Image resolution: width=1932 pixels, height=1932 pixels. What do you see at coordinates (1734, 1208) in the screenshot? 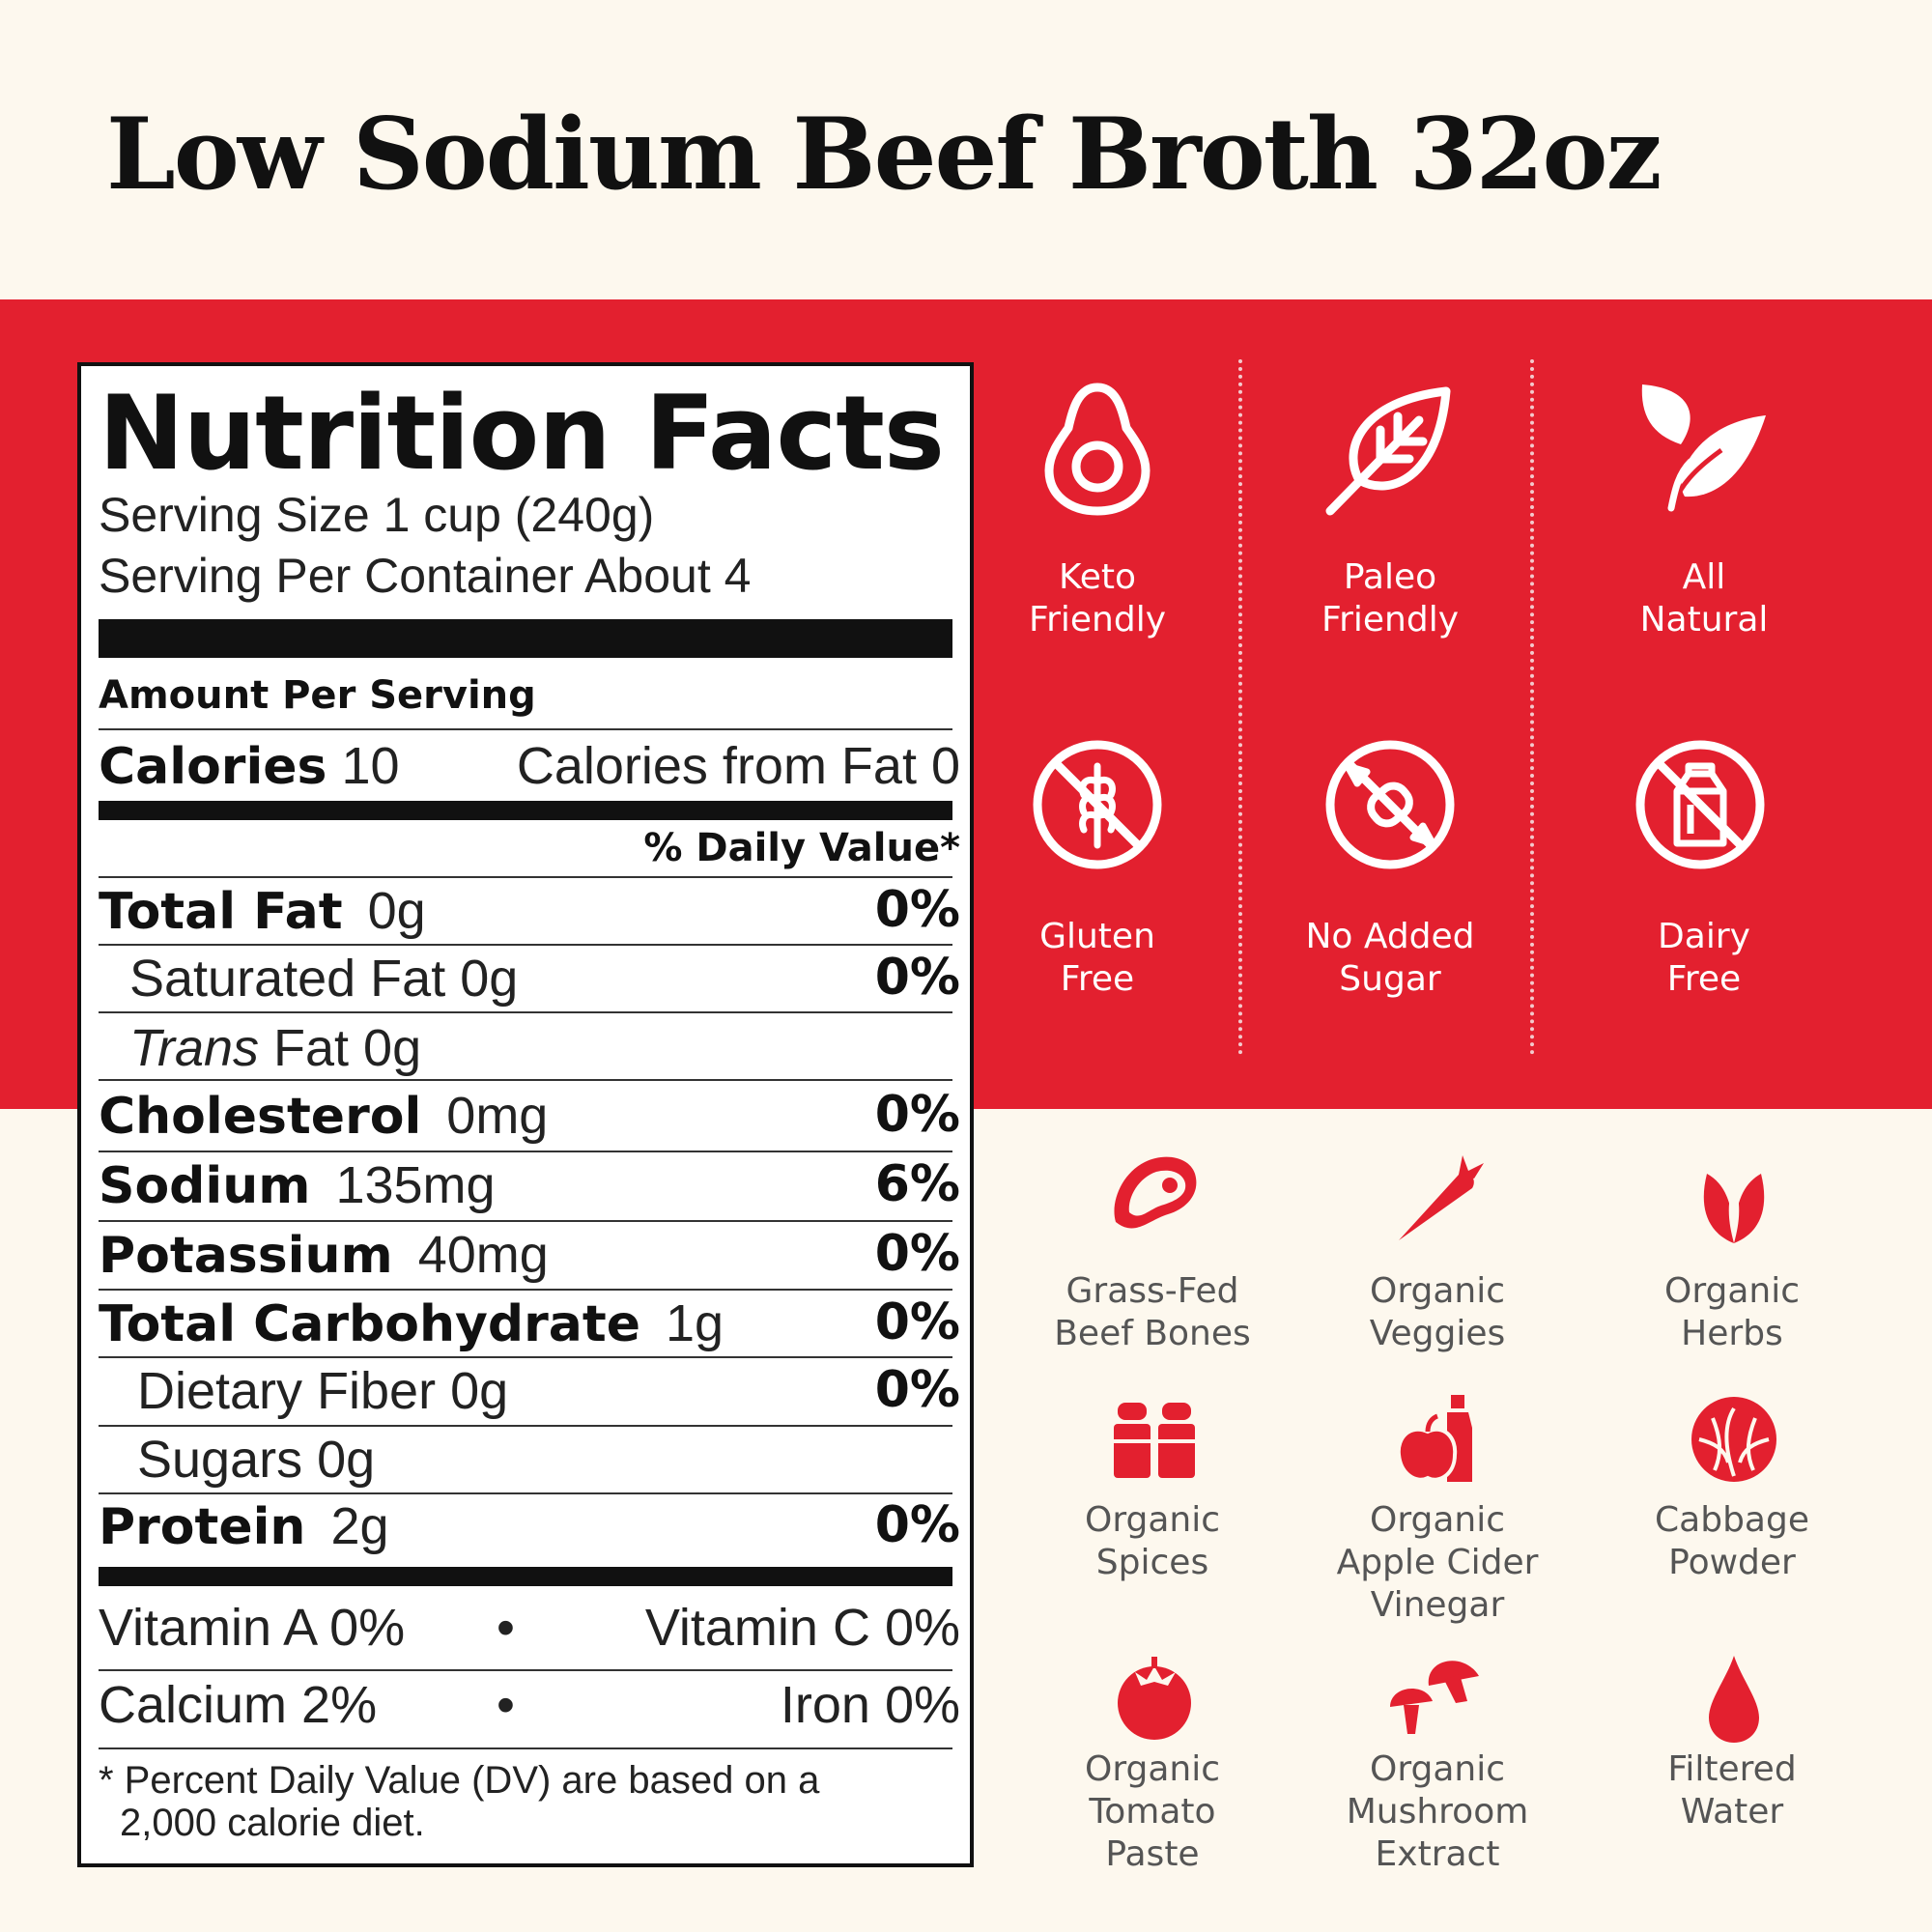
I see `herb-icon` at bounding box center [1734, 1208].